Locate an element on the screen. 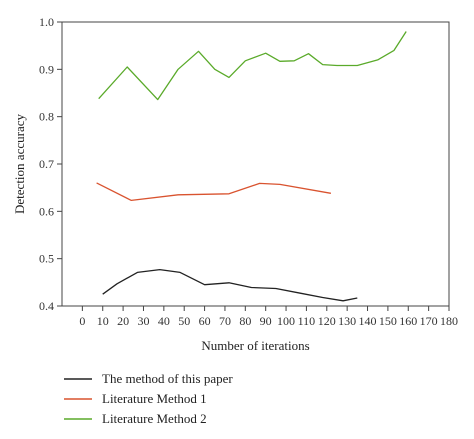  legend-item: Literature Method 1 is located at coordinates (135, 398).